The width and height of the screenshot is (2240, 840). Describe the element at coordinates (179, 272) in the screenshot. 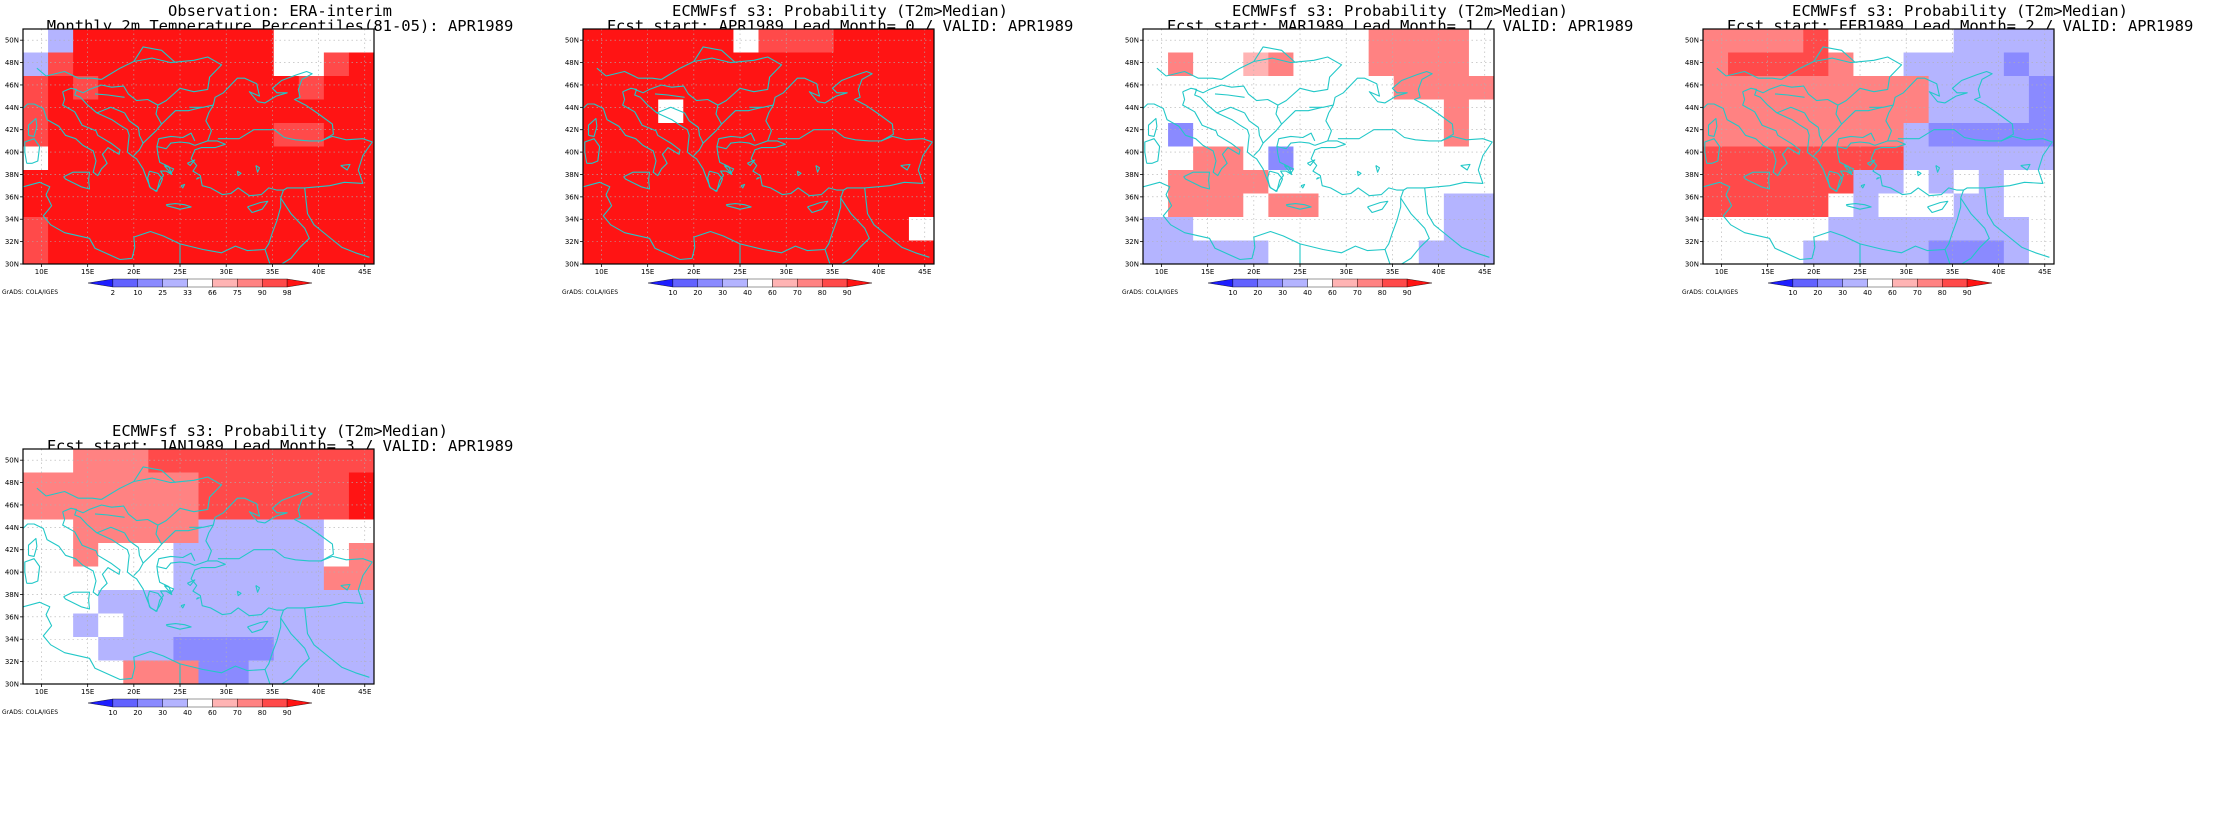

I see `lon-tick-label: 25E` at that location.